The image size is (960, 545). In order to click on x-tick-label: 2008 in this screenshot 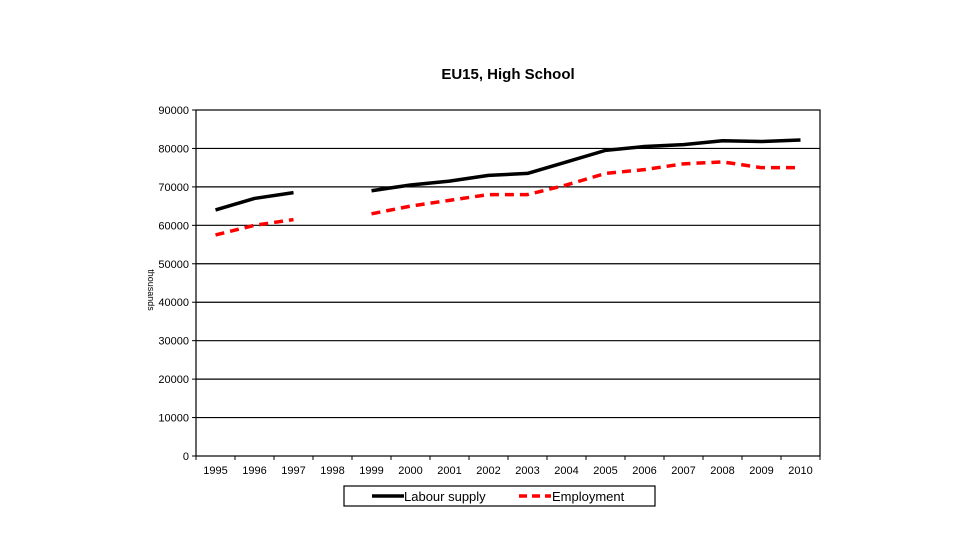, I will do `click(722, 471)`.